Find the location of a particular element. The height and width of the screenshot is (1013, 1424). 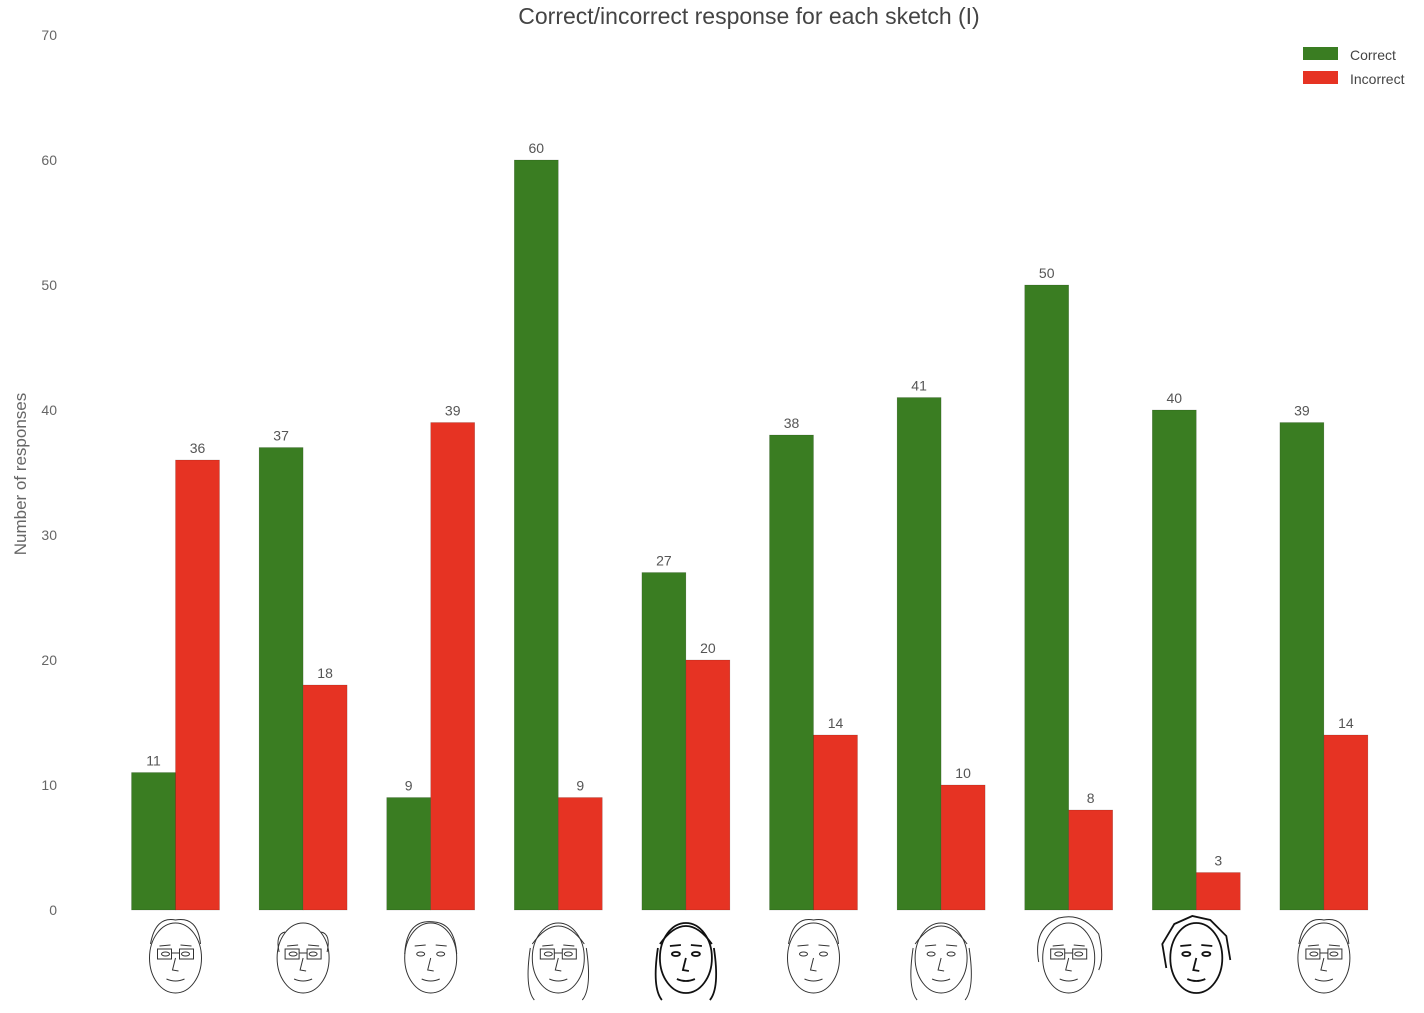

y-tick-label: 70 is located at coordinates (49, 35).